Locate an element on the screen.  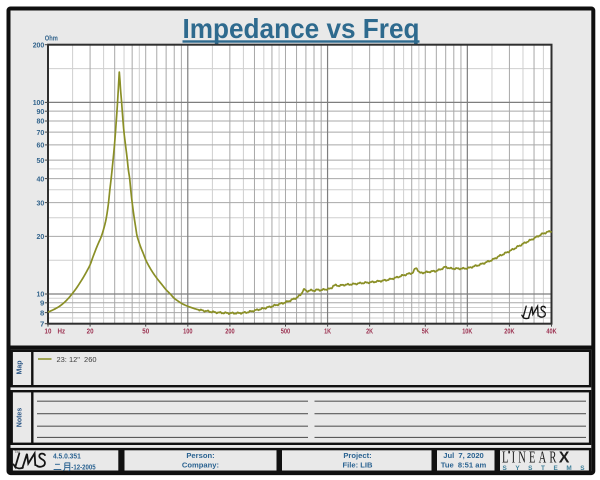
svg-text: 2K is located at coordinates (370, 330).